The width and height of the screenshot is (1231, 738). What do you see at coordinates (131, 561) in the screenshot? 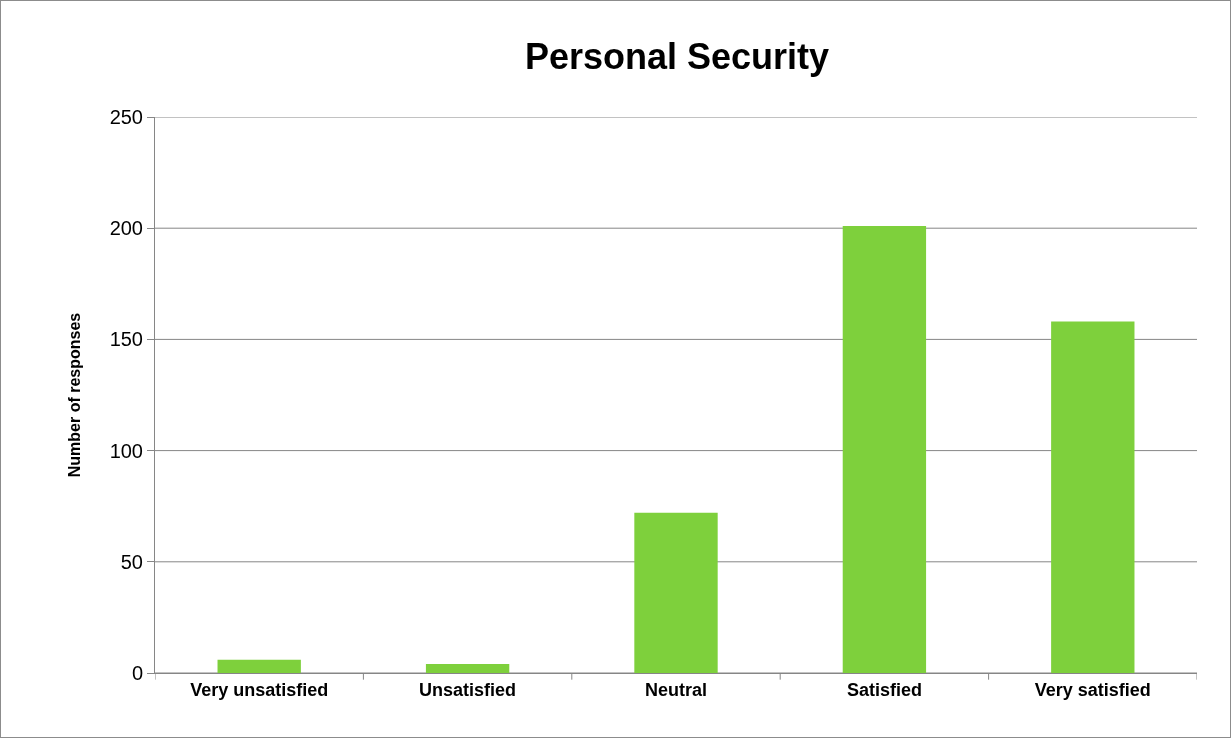
I see `y-tick-label: 50` at bounding box center [131, 561].